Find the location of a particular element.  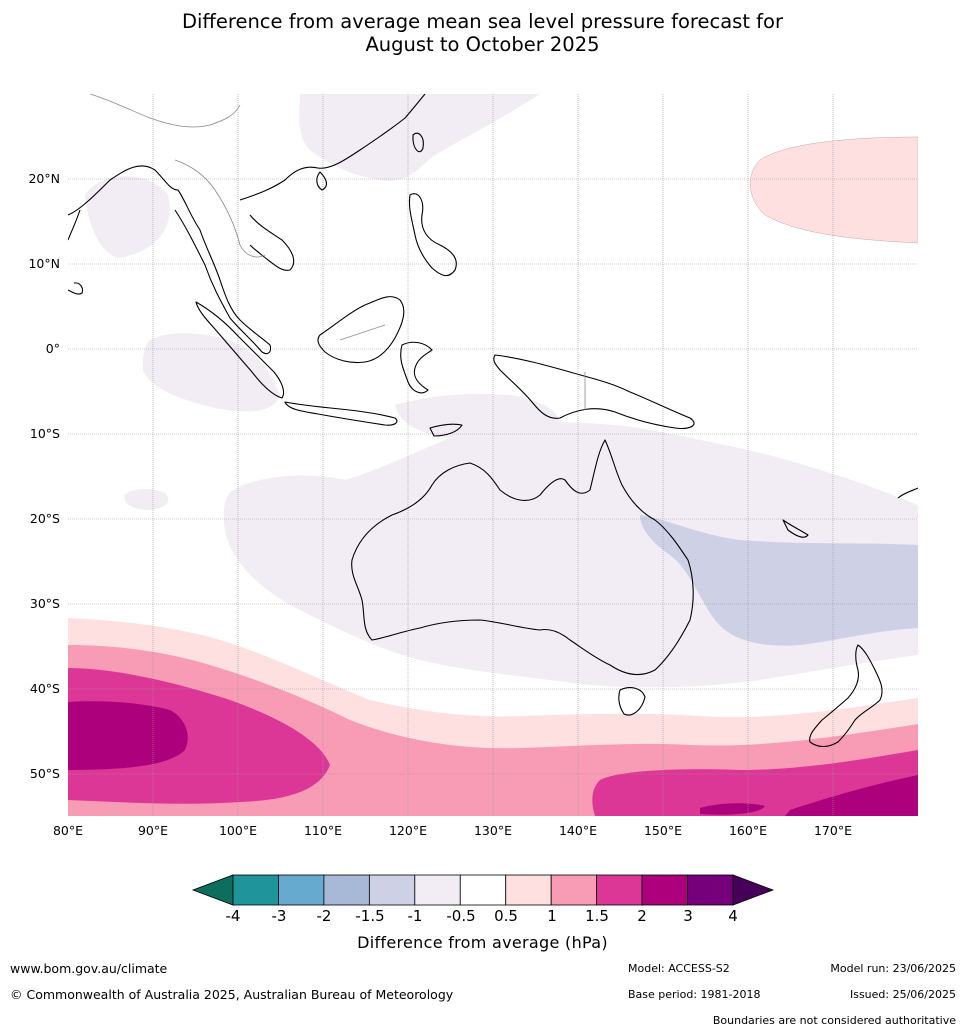

lat-label-0: 0° is located at coordinates (52, 348).